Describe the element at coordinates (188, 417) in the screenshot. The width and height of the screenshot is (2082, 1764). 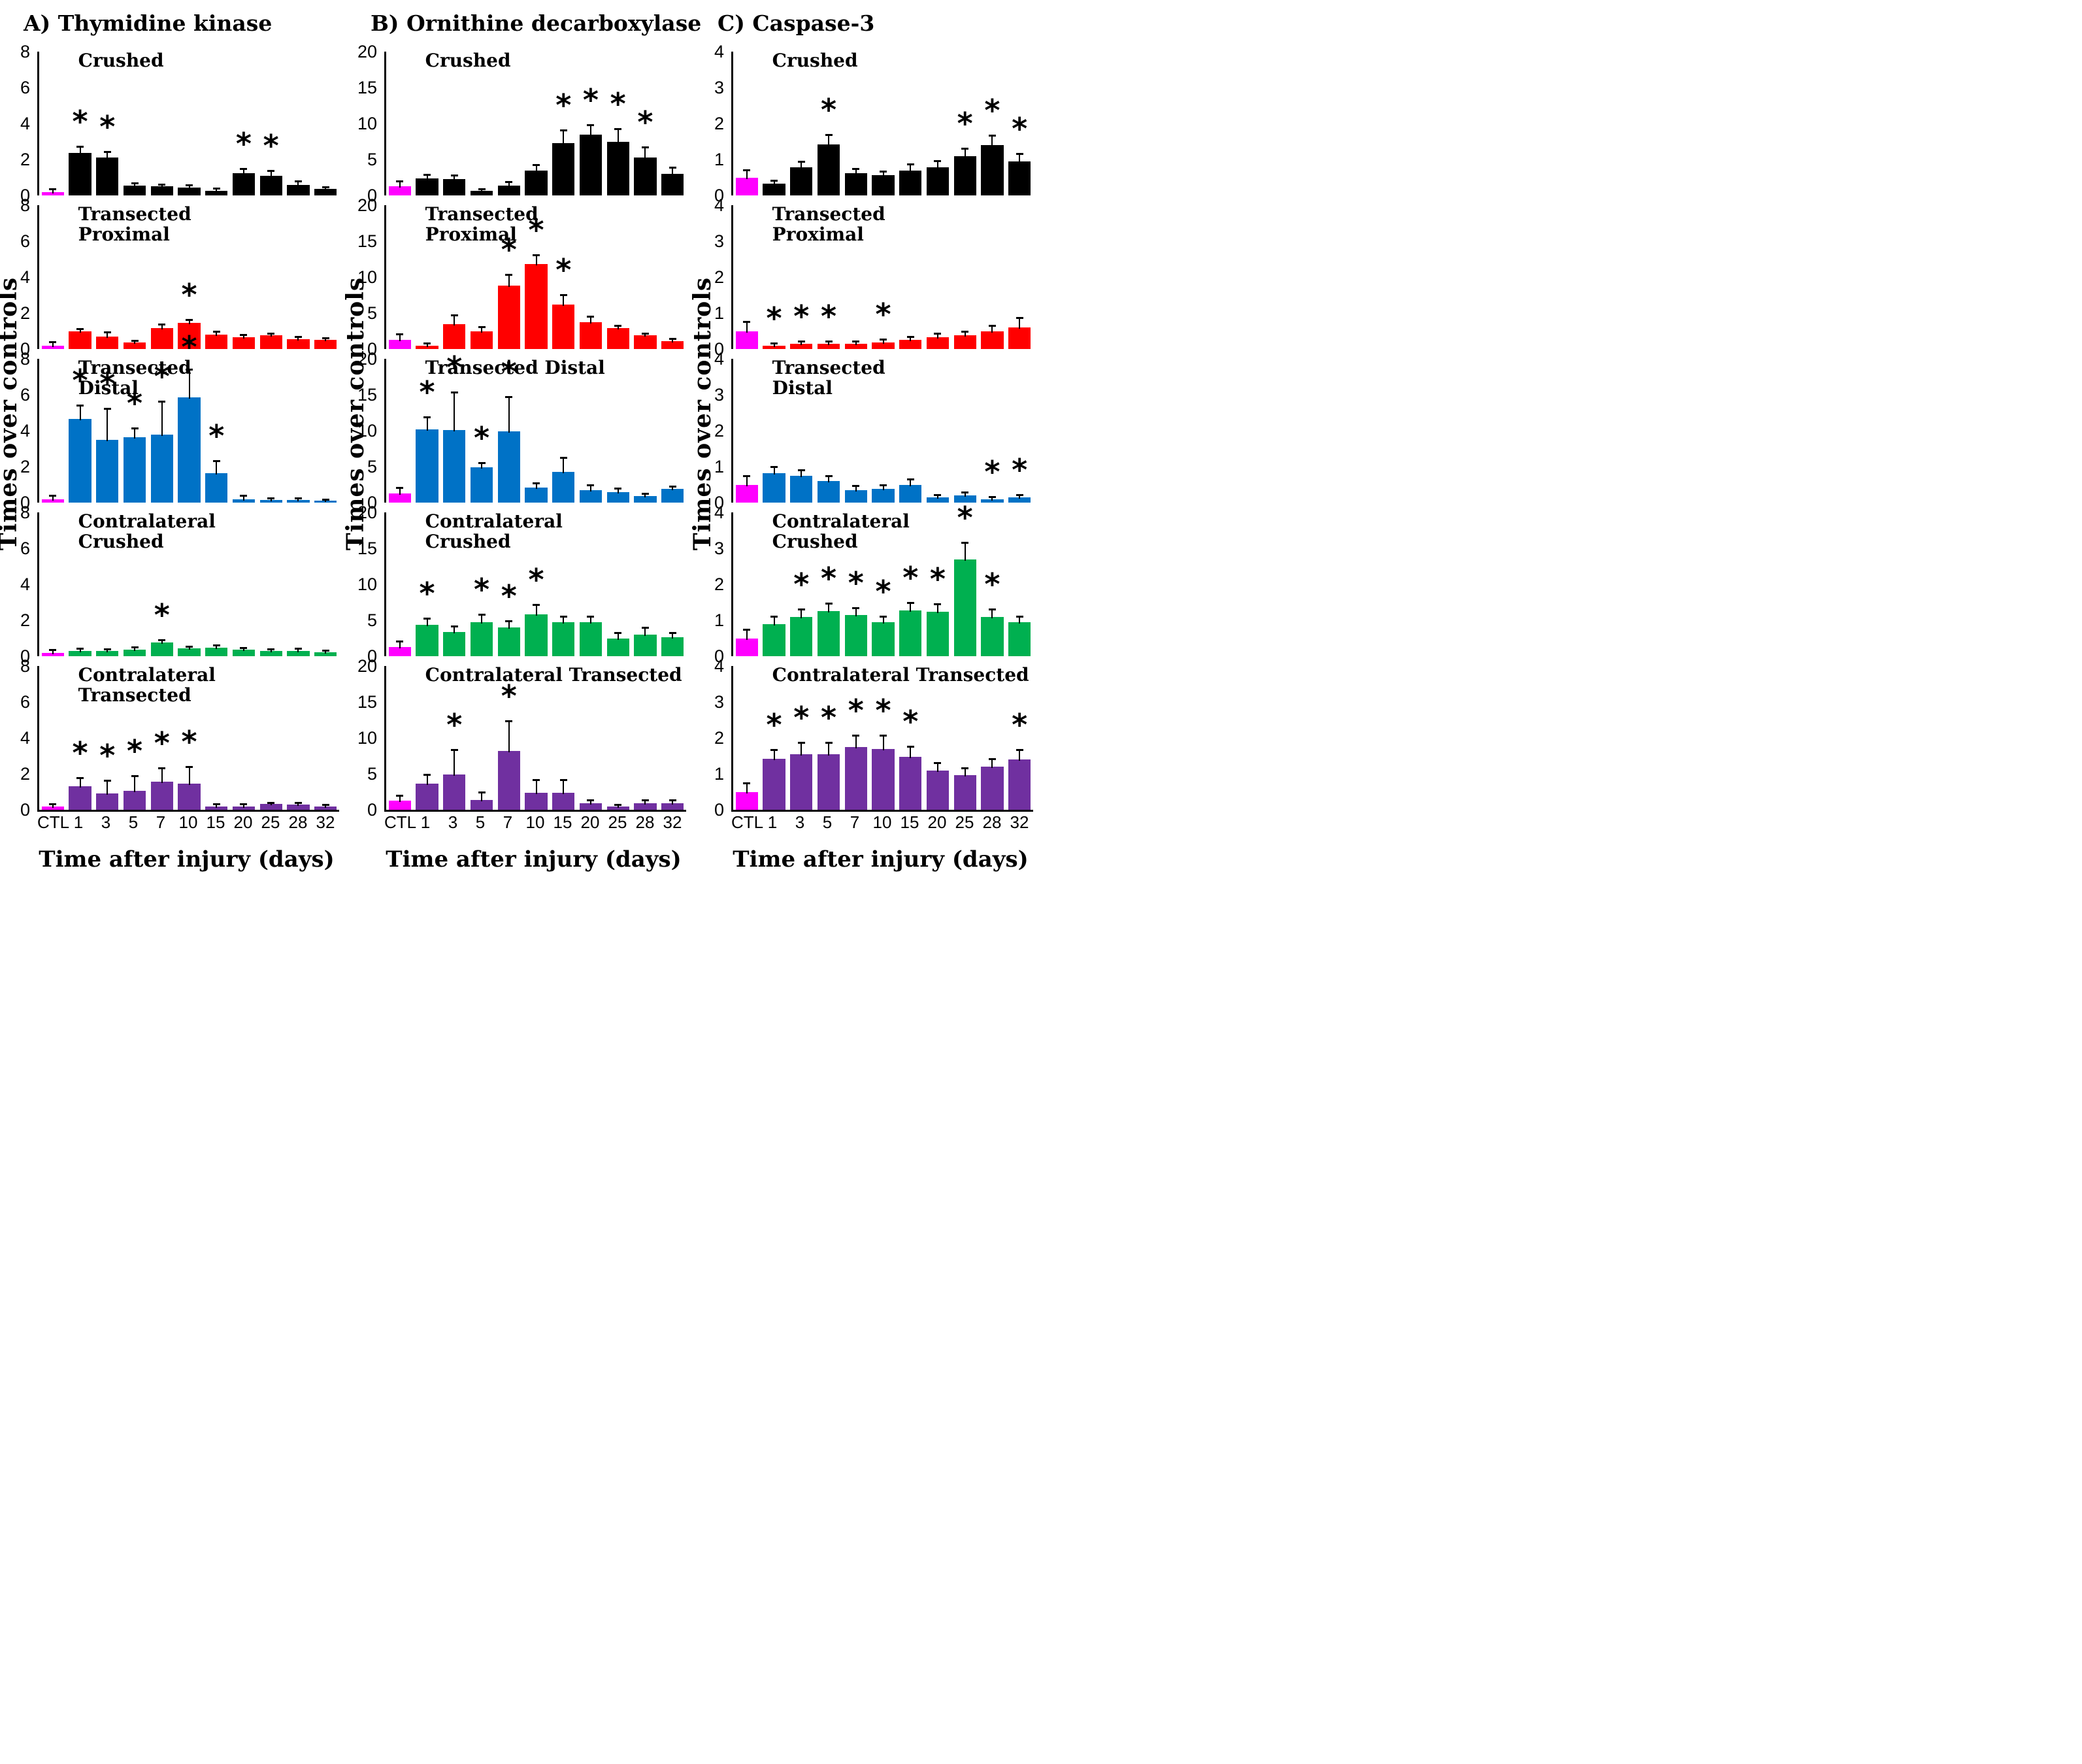
I see `plot-area: Transected Distal * * * * * *` at that location.